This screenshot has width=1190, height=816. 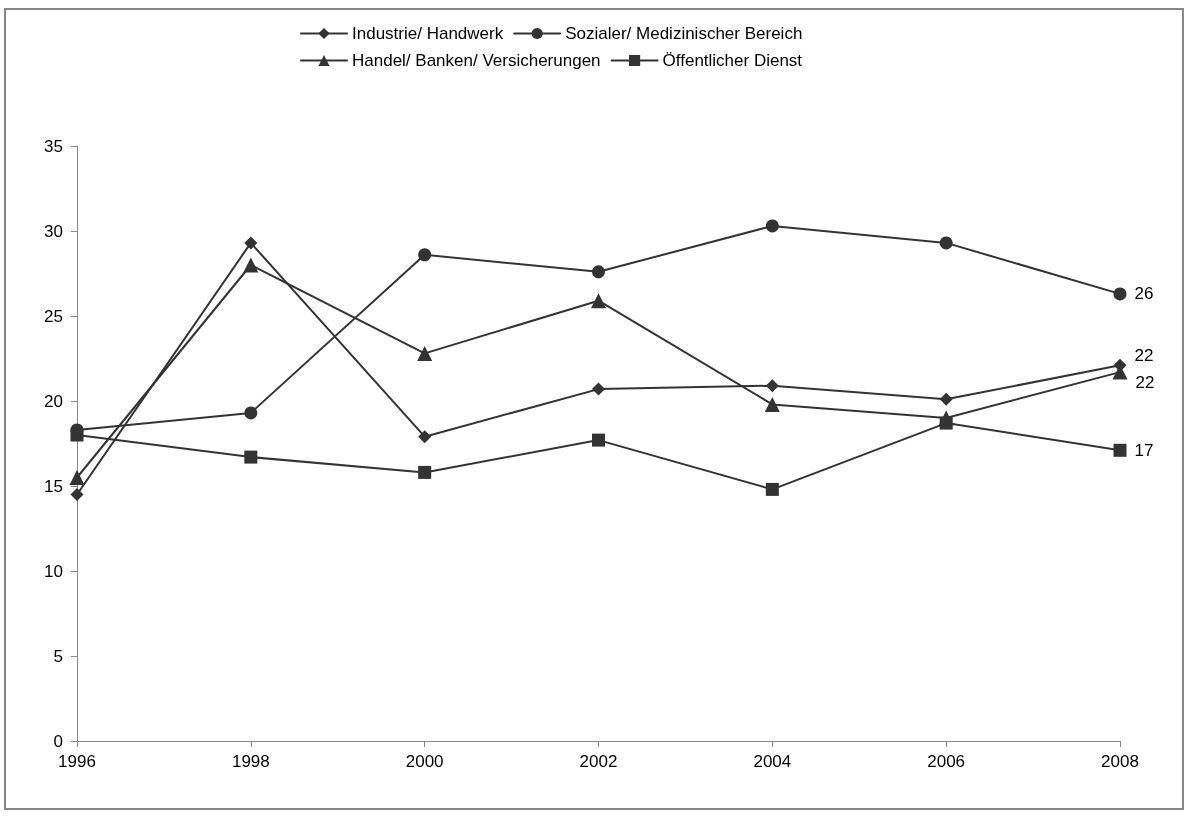 What do you see at coordinates (53, 571) in the screenshot?
I see `y-tick-label: 10` at bounding box center [53, 571].